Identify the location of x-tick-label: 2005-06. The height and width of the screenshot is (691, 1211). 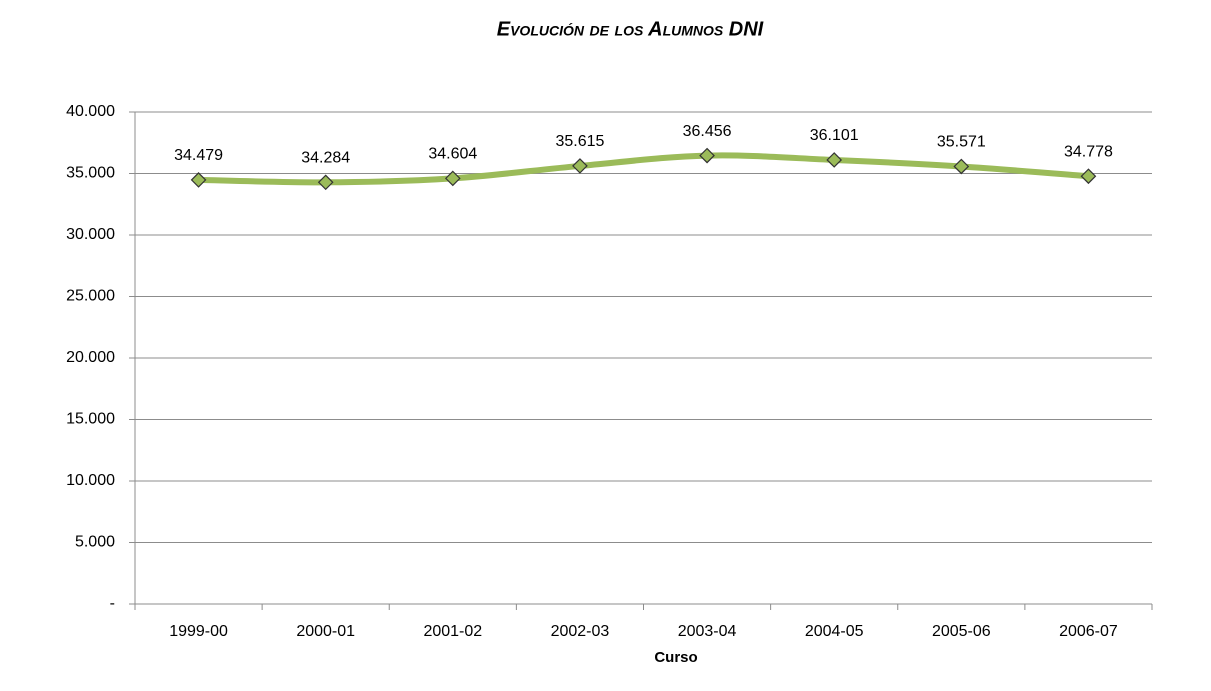
(961, 631).